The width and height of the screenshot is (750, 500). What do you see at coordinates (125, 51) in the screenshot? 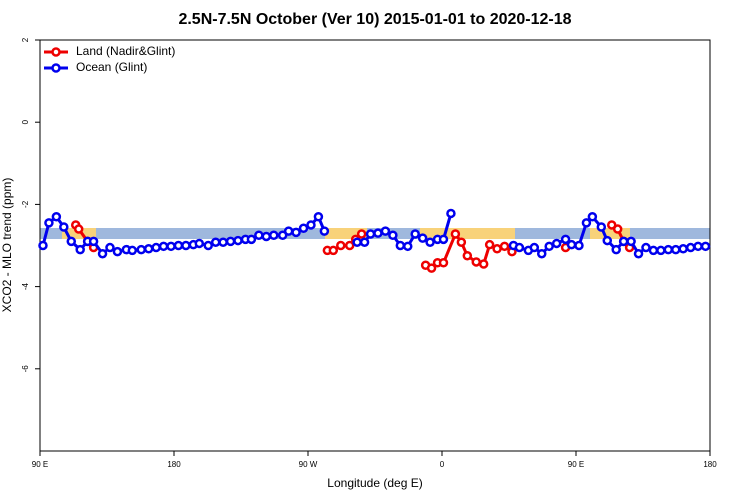
I see `legend-label: Land (Nadir&Glint)` at bounding box center [125, 51].